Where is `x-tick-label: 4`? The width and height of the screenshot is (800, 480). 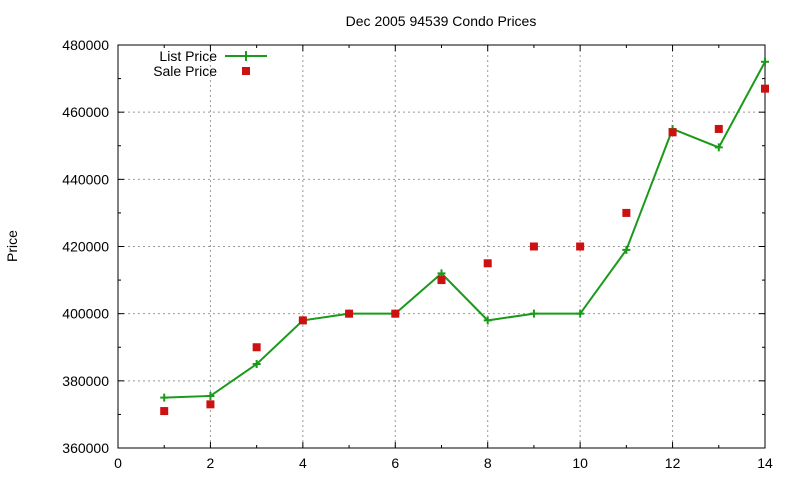
x-tick-label: 4 is located at coordinates (303, 463).